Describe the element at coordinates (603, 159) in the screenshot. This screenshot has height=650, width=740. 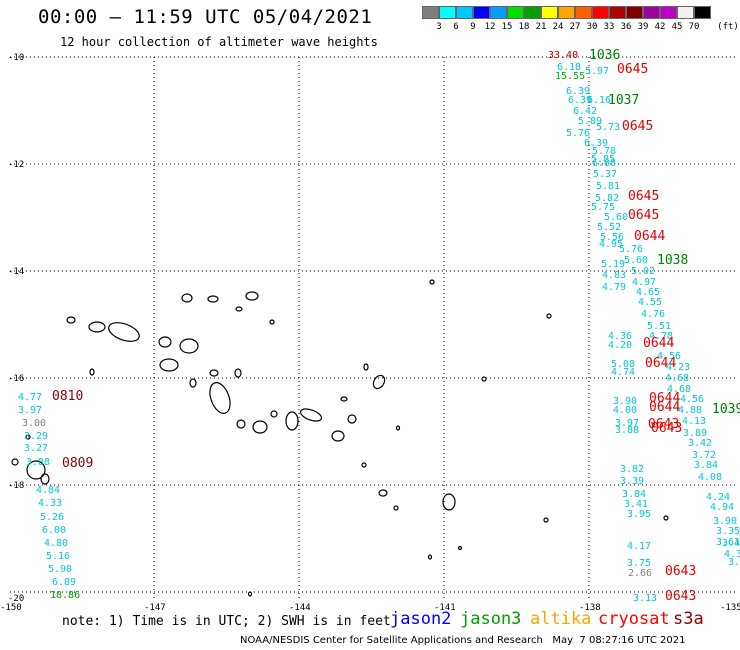
I see `wave-height-marker: 5.85` at that location.